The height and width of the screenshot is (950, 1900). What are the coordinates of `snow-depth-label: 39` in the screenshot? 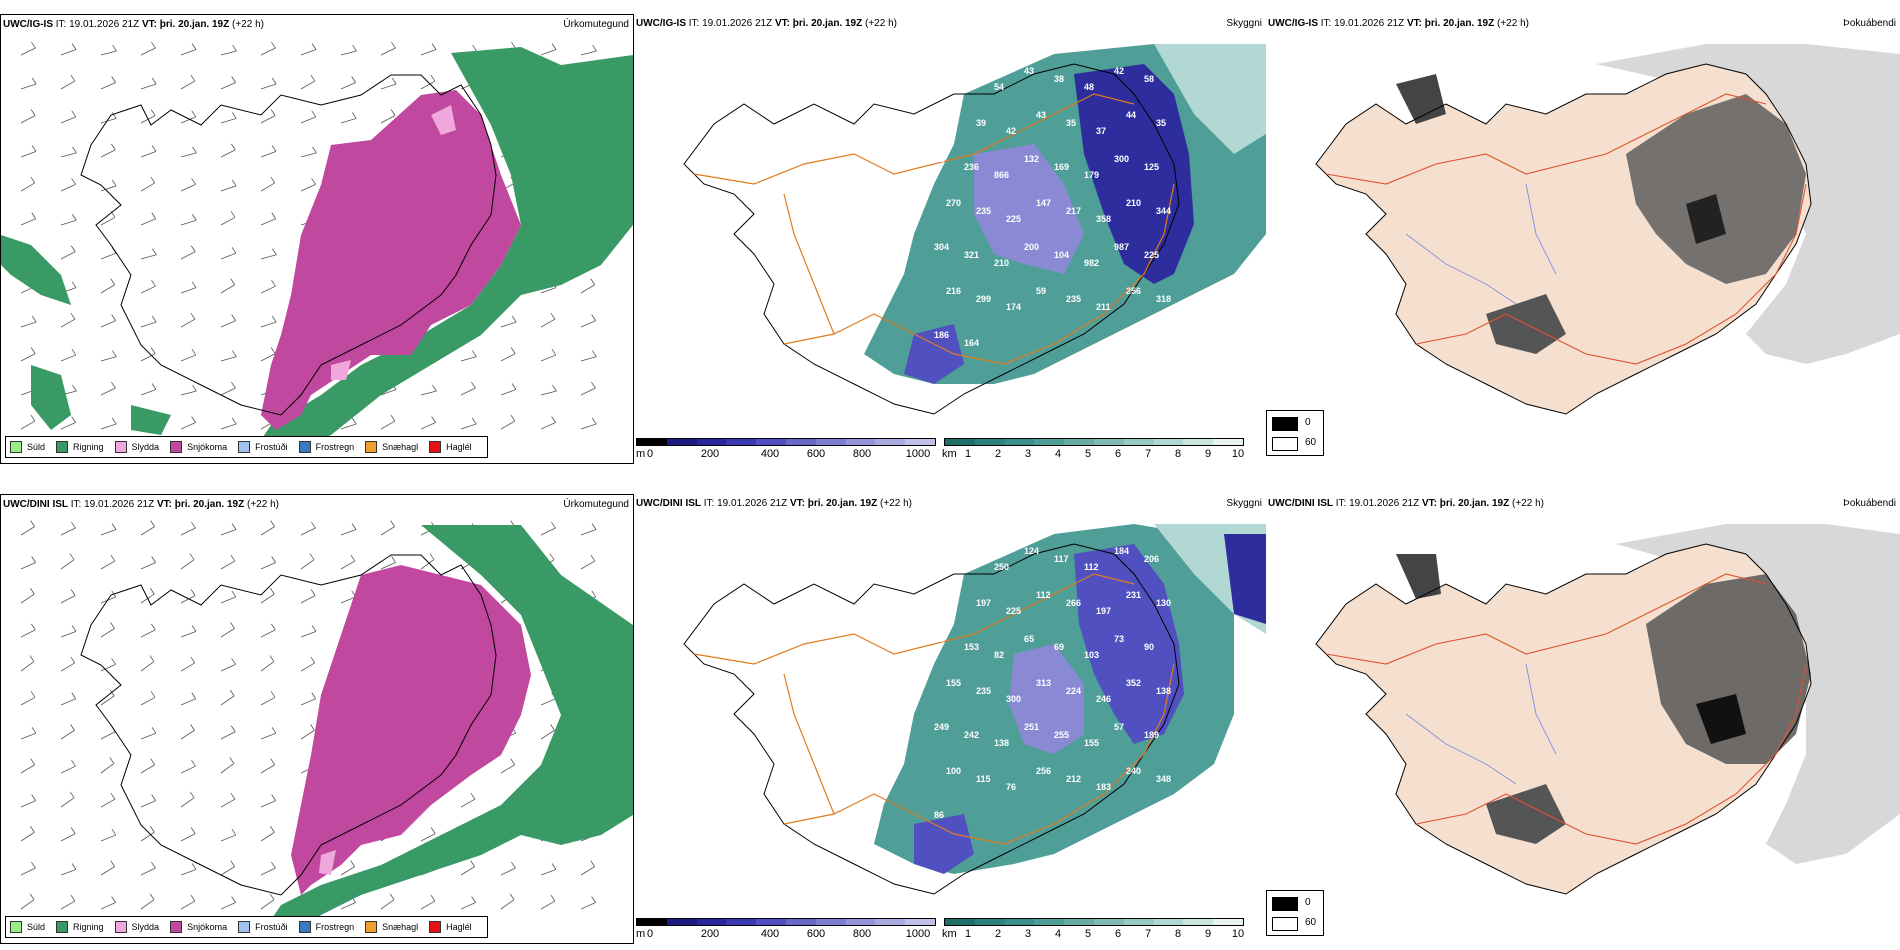 It's located at (981, 123).